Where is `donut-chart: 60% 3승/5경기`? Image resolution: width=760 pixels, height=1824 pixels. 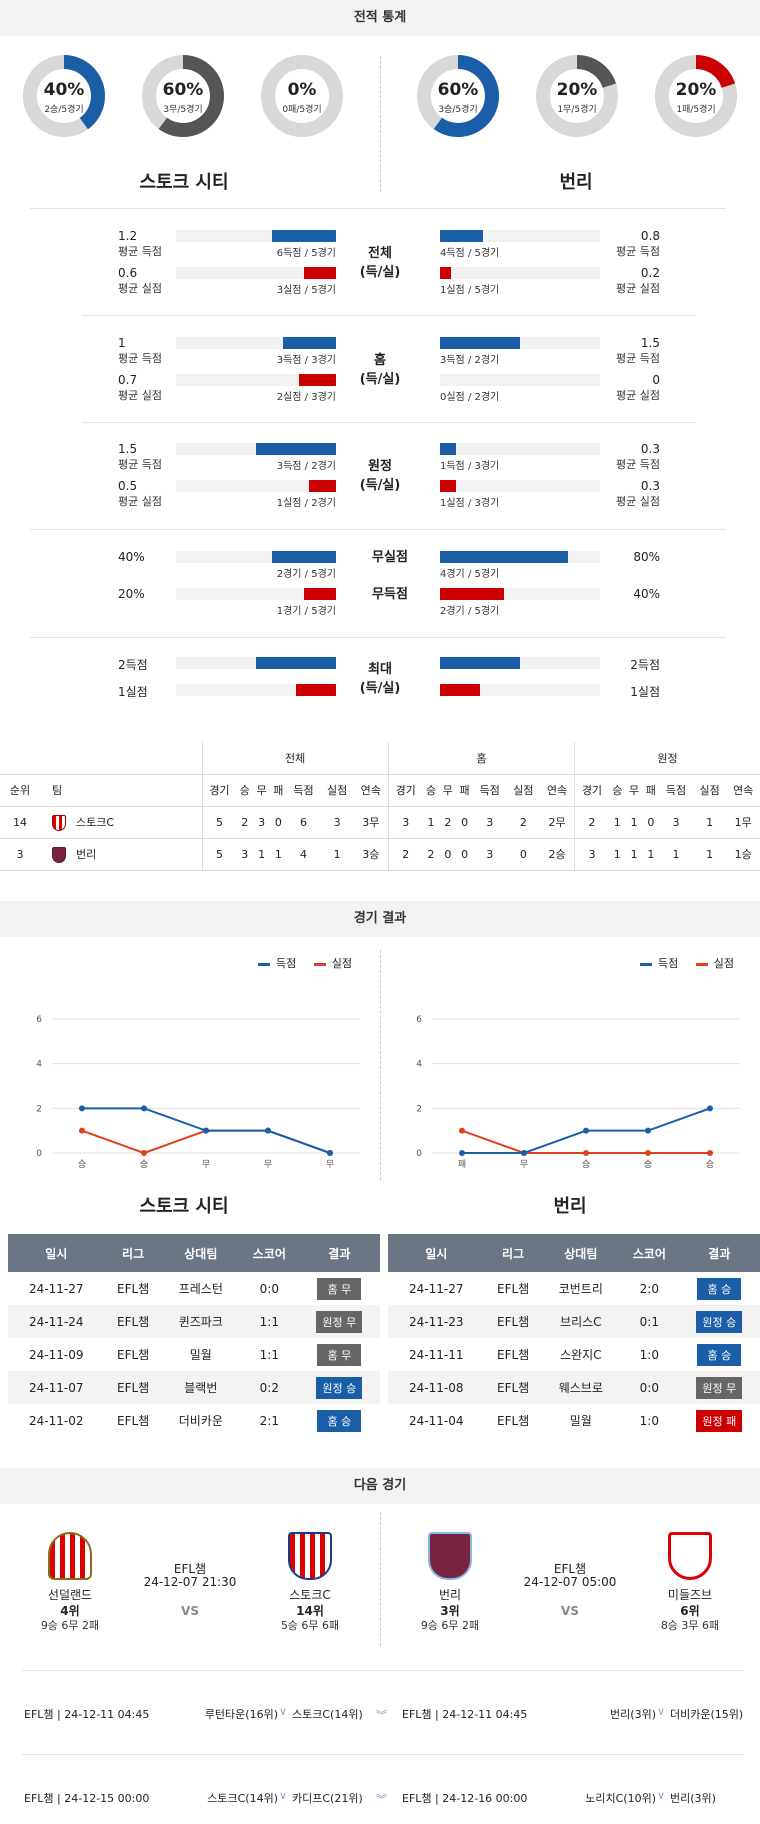 donut-chart: 60% 3승/5경기 is located at coordinates (458, 96).